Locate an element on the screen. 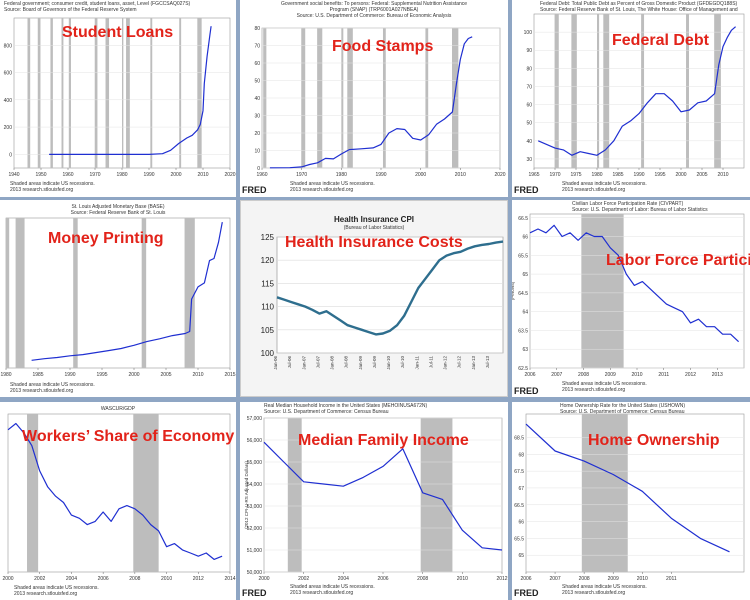  y-tick-label: 65.5 is located at coordinates (519, 539).